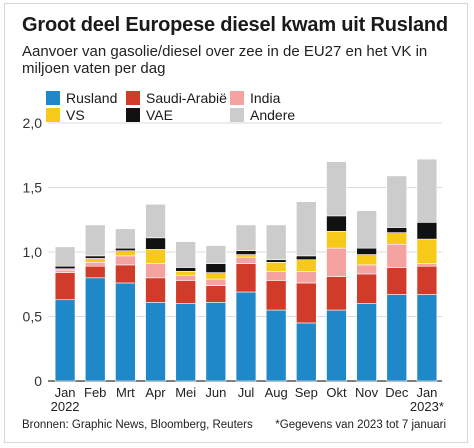 The height and width of the screenshot is (448, 474). What do you see at coordinates (360, 425) in the screenshot?
I see `footnote: *Gegevens van 2023 tot 7 januari` at bounding box center [360, 425].